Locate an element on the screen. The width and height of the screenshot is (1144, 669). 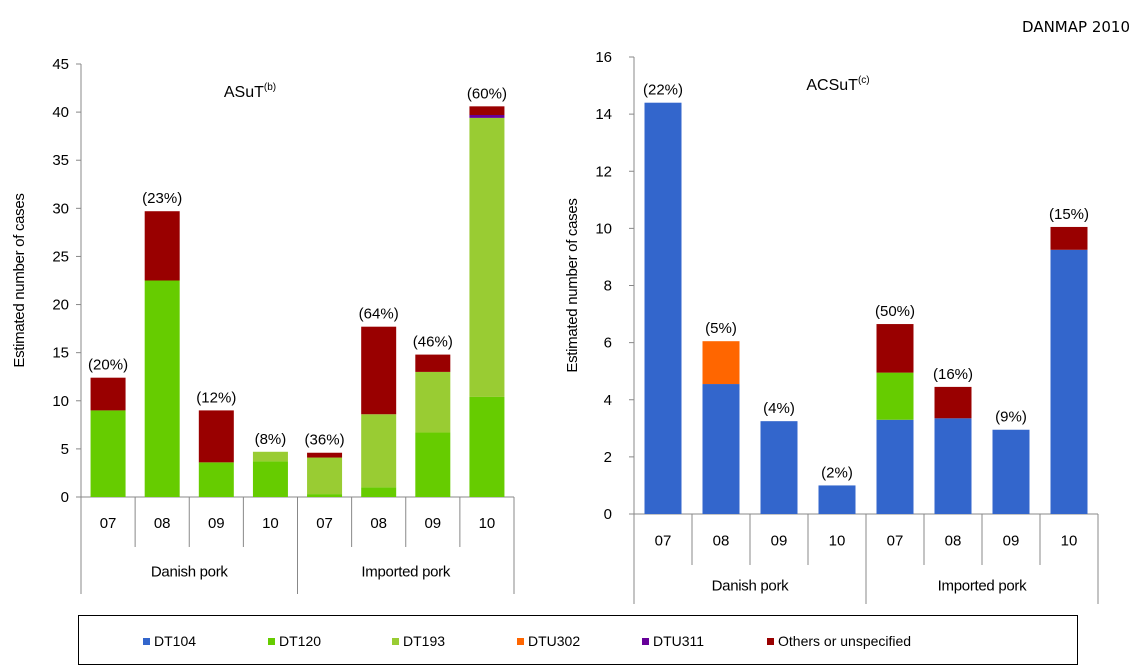
chart1-group-label-0: Danish pork is located at coordinates (190, 572).